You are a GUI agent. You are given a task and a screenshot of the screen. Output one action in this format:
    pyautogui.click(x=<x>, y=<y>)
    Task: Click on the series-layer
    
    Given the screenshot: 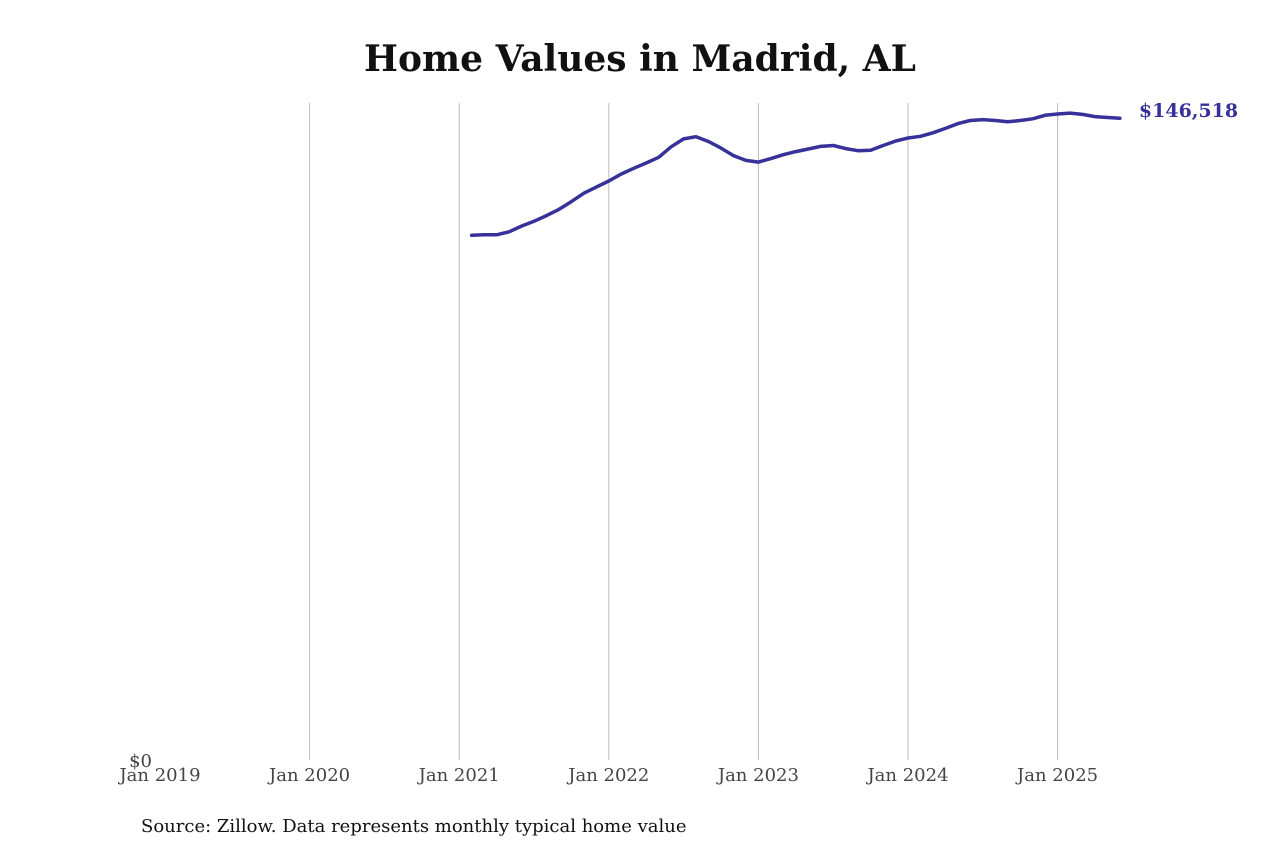 What is the action you would take?
    pyautogui.click(x=795, y=174)
    